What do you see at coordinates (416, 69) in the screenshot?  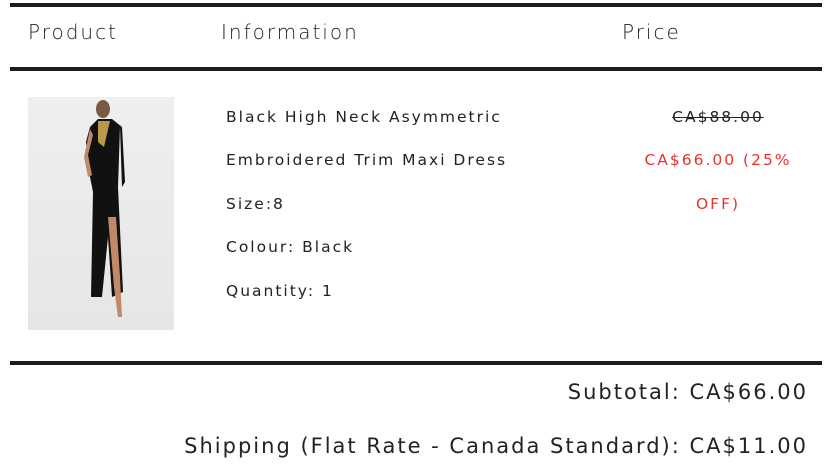 I see `header-divider` at bounding box center [416, 69].